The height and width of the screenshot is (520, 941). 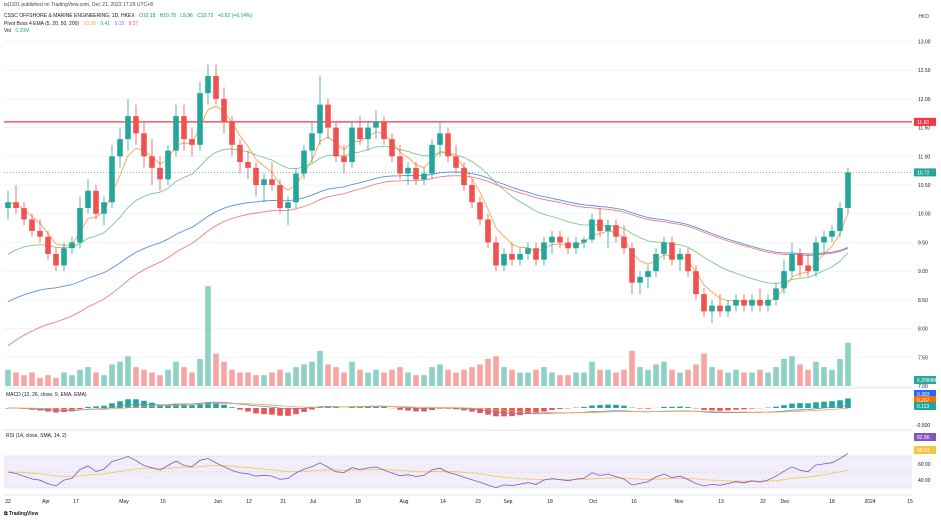 I want to click on rsi-ma-line, so click(x=428, y=473).